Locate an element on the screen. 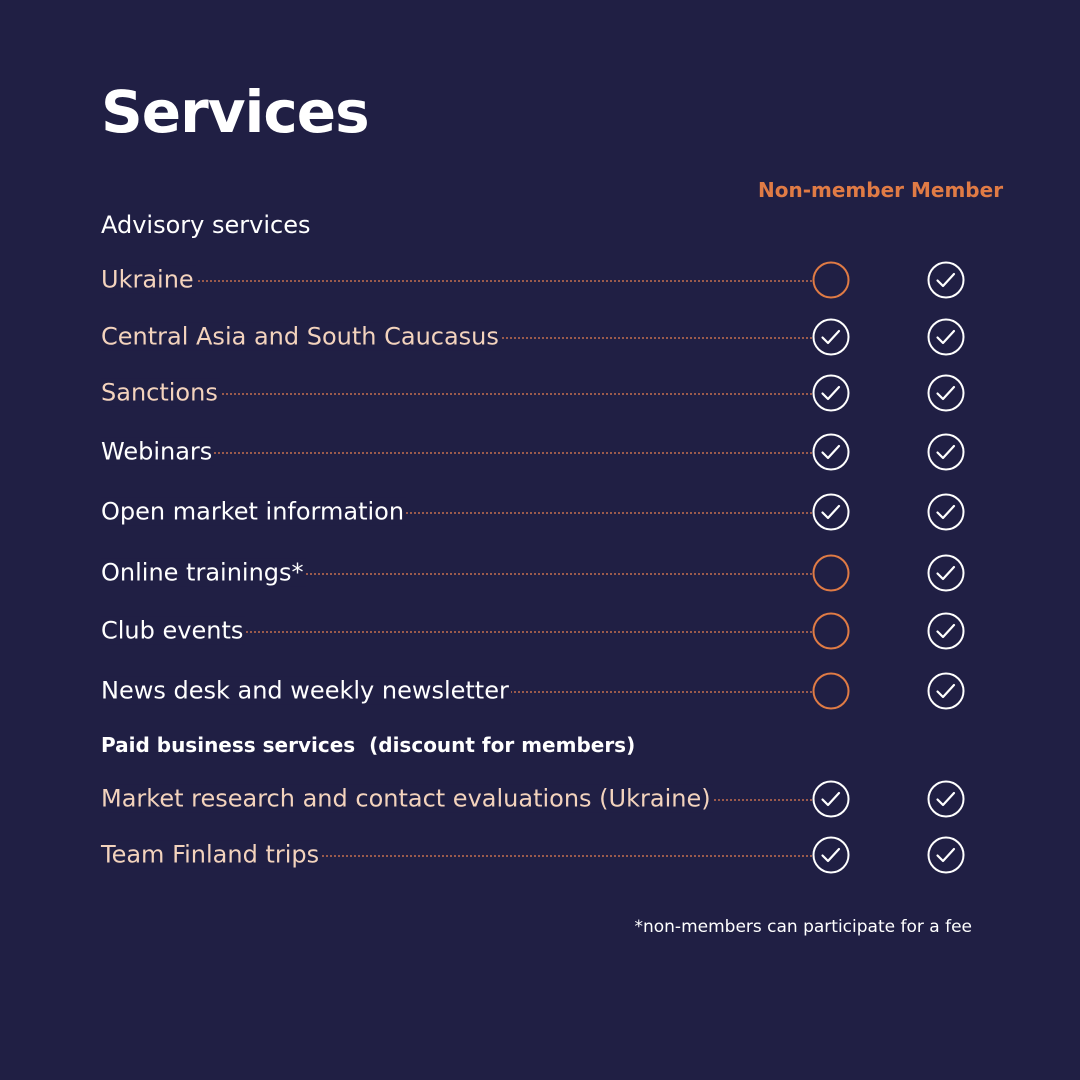 This screenshot has width=1080, height=1080. service-label: Online trainings* is located at coordinates (203, 572).